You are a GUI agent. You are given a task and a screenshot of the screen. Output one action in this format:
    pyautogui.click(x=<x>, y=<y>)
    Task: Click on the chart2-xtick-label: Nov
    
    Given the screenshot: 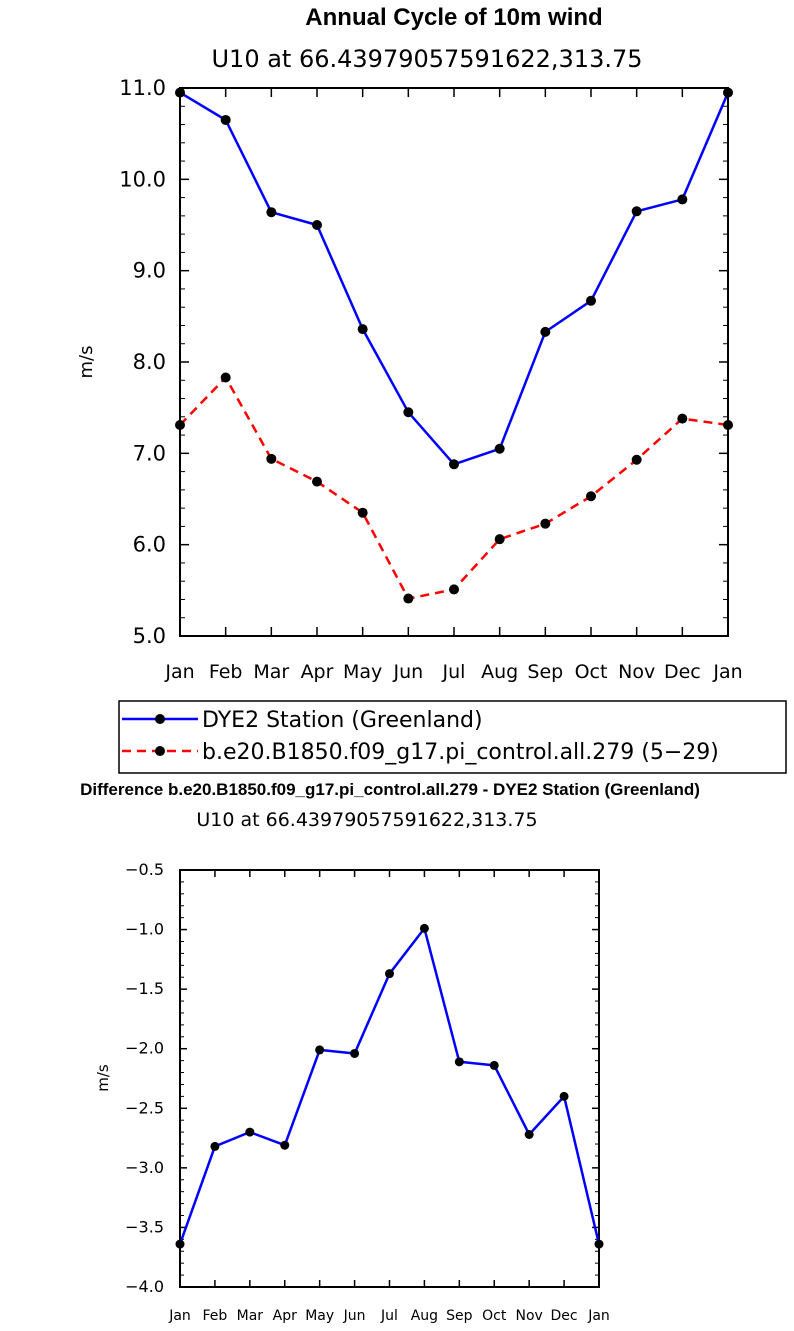 What is the action you would take?
    pyautogui.click(x=529, y=1316)
    